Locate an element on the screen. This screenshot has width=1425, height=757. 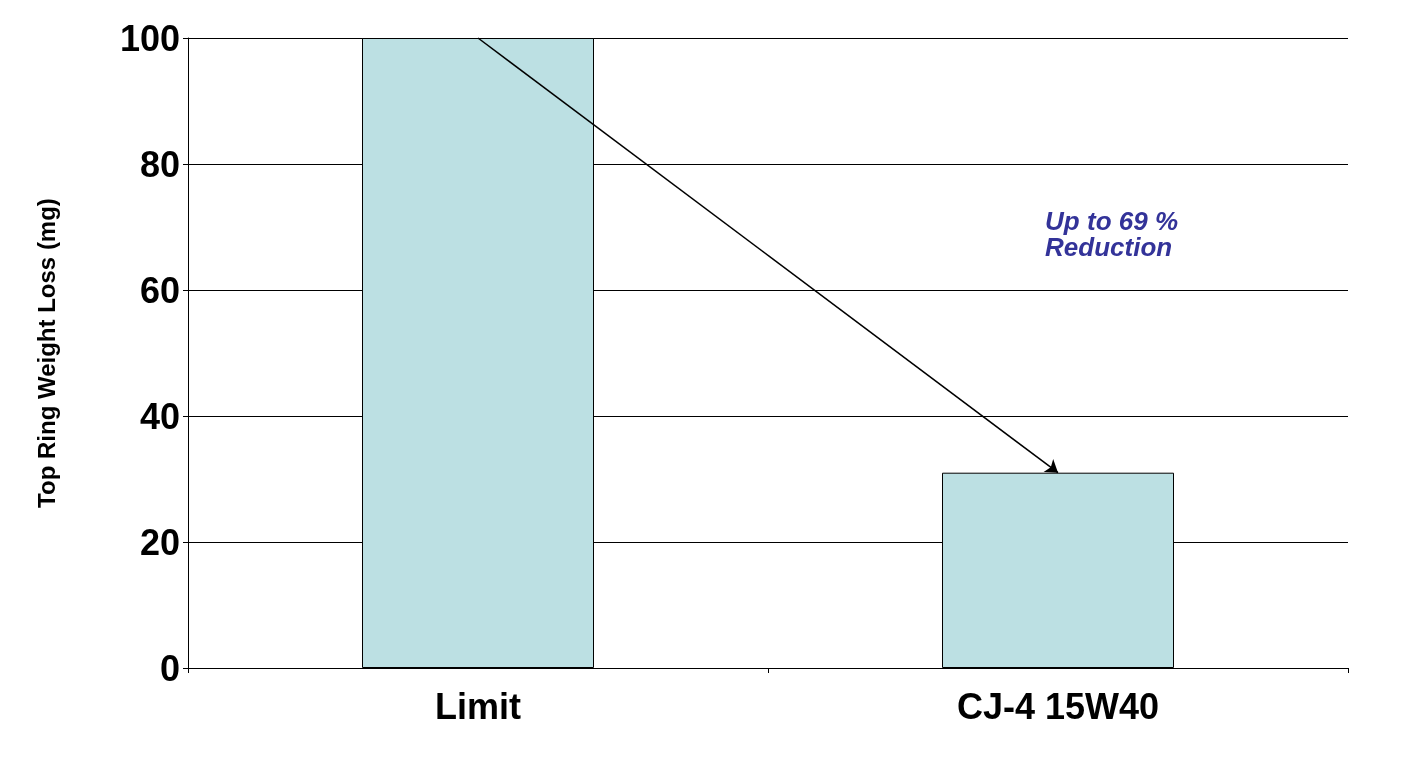
y-tick-label: 20 is located at coordinates (159, 542).